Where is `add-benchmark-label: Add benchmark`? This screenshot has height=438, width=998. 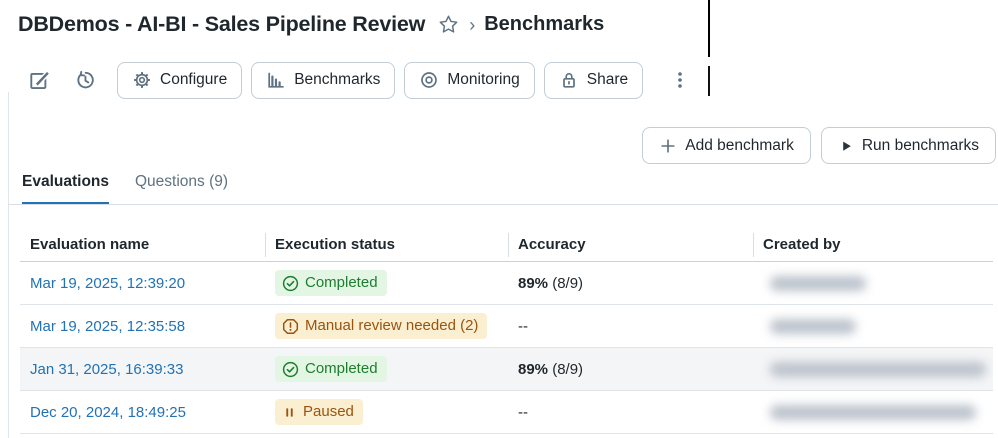 add-benchmark-label: Add benchmark is located at coordinates (739, 145).